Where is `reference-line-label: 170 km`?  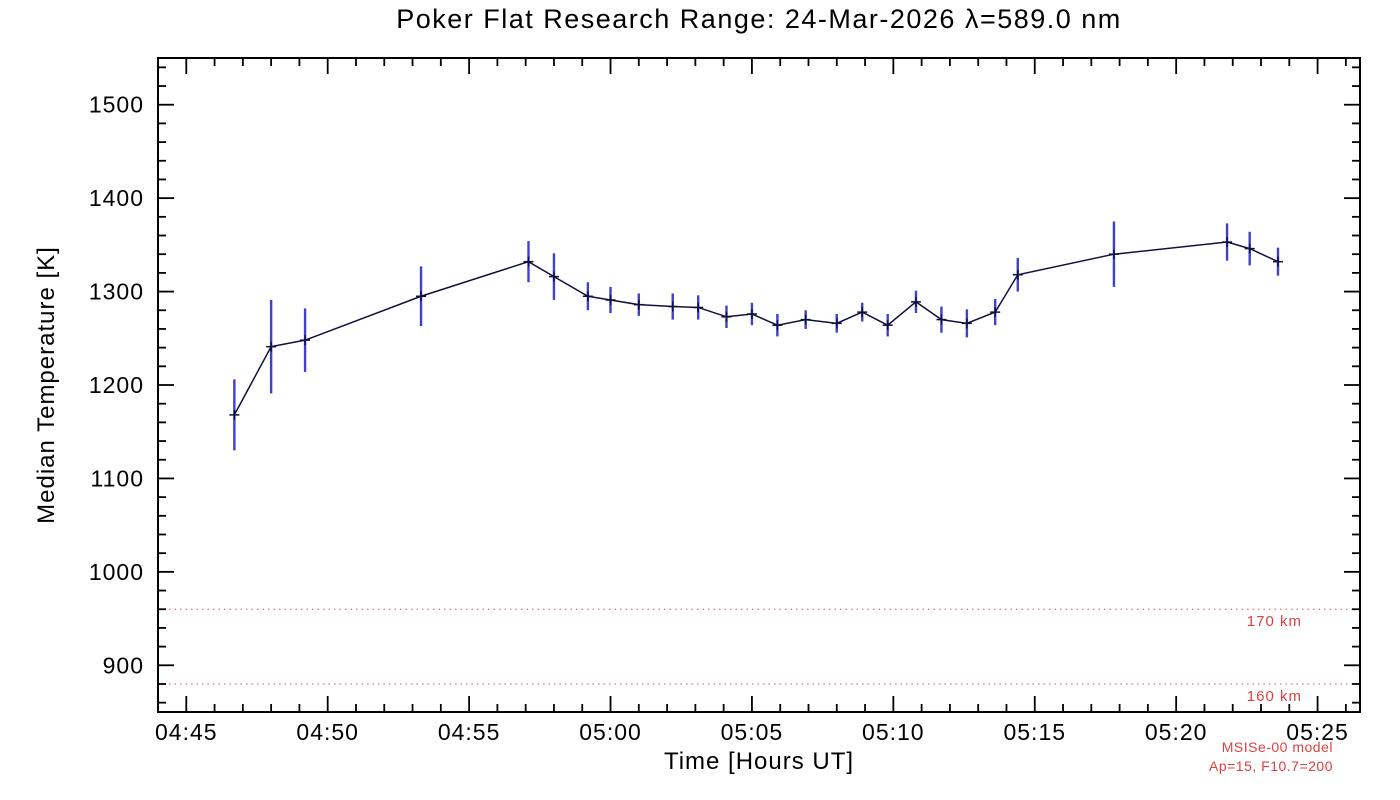
reference-line-label: 170 km is located at coordinates (1274, 621).